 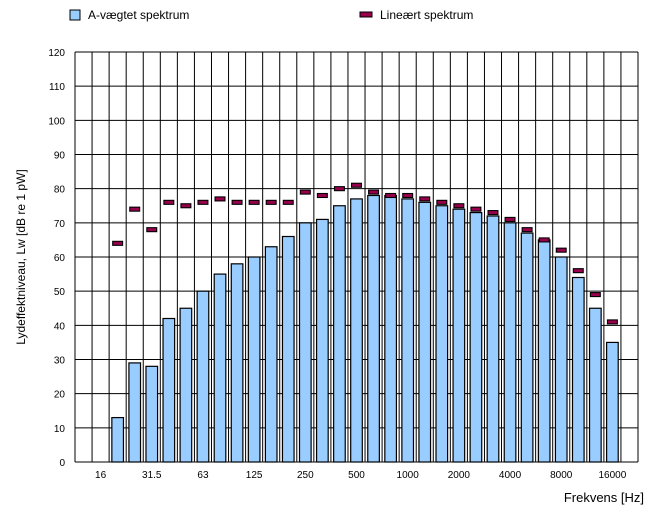 I want to click on y-tick-label: 0, so click(x=62, y=463).